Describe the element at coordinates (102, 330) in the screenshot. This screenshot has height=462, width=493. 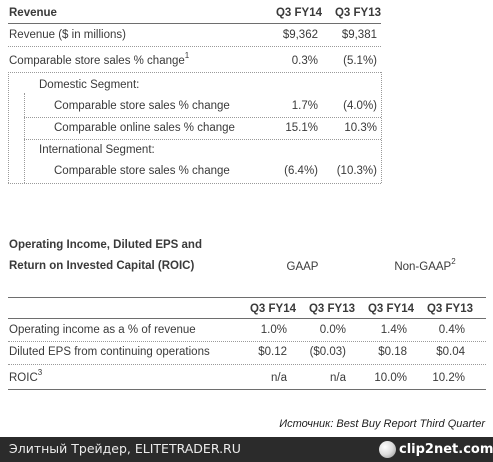
I see `row-label-operating-income: Operating income as a % of revenue` at that location.